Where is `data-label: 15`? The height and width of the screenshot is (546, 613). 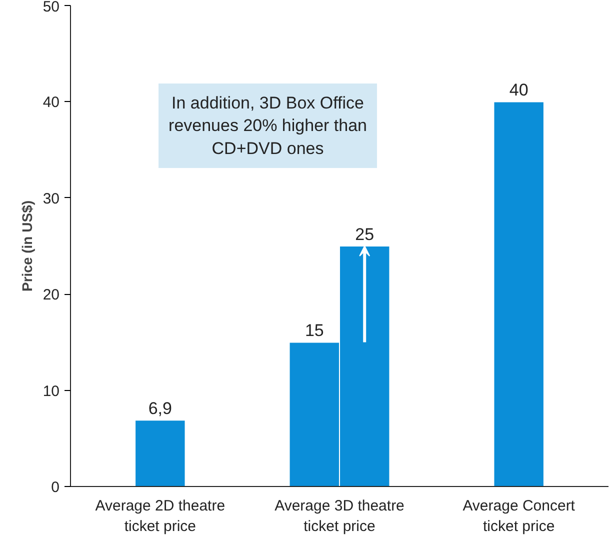
data-label: 15 is located at coordinates (314, 330).